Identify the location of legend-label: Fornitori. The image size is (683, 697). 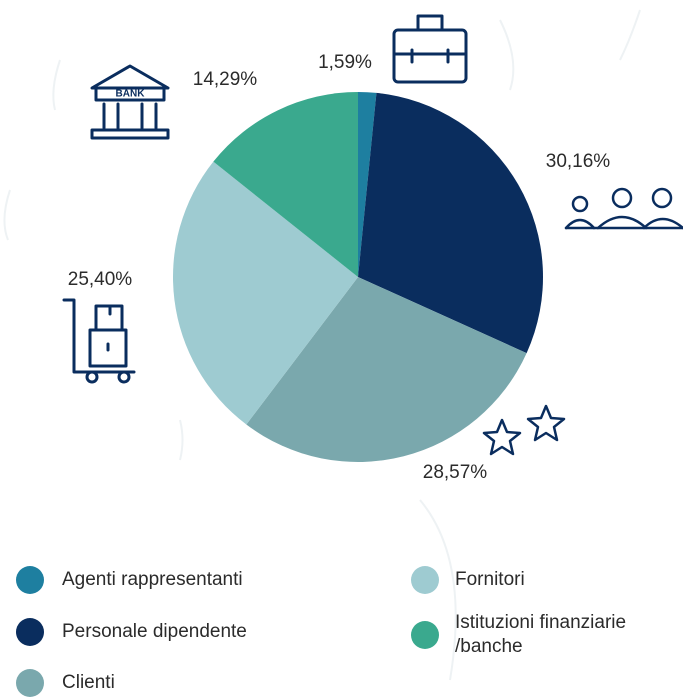
(490, 579).